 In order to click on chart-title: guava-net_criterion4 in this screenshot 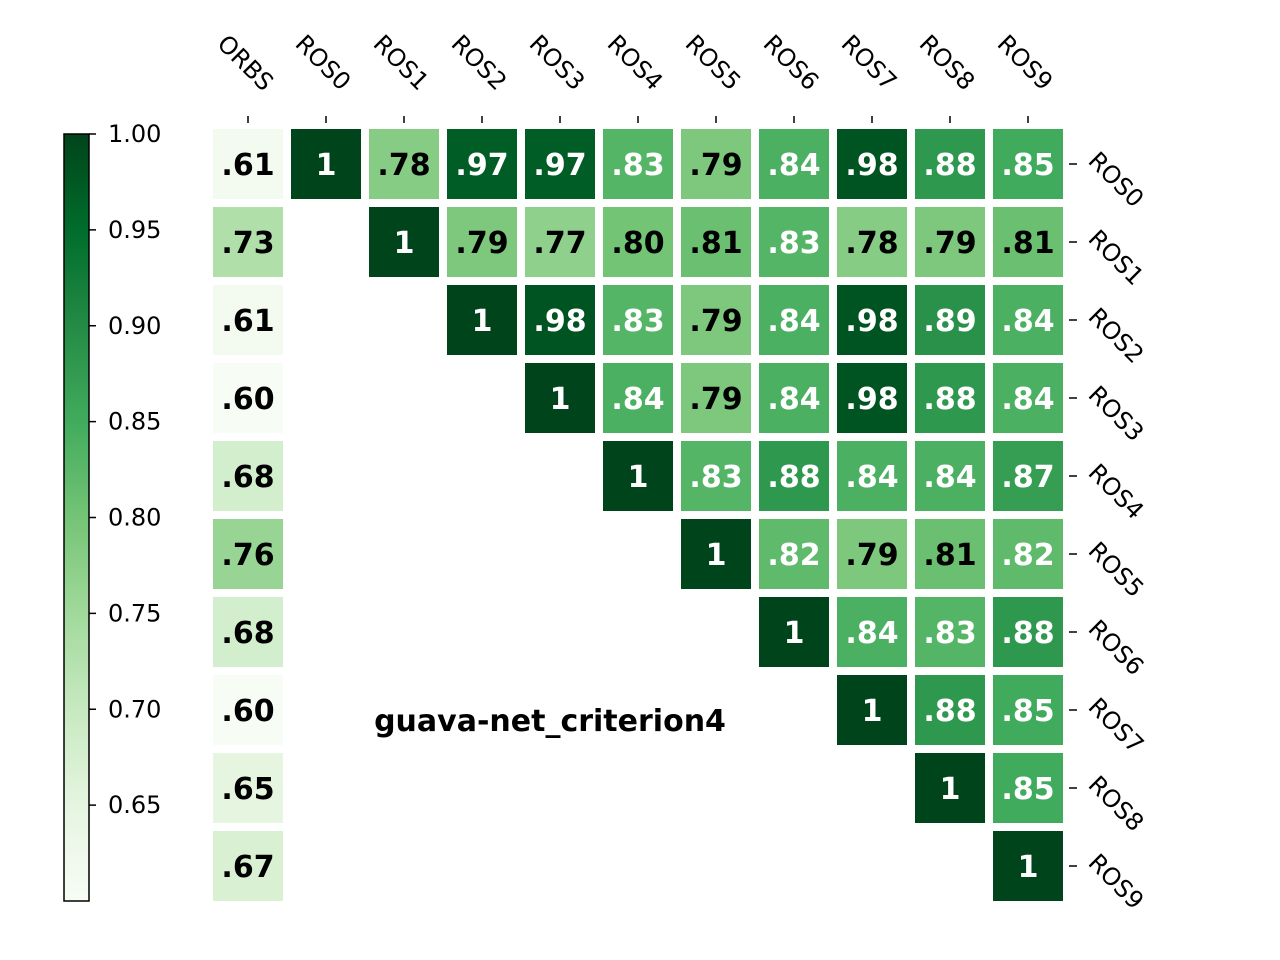, I will do `click(550, 721)`.